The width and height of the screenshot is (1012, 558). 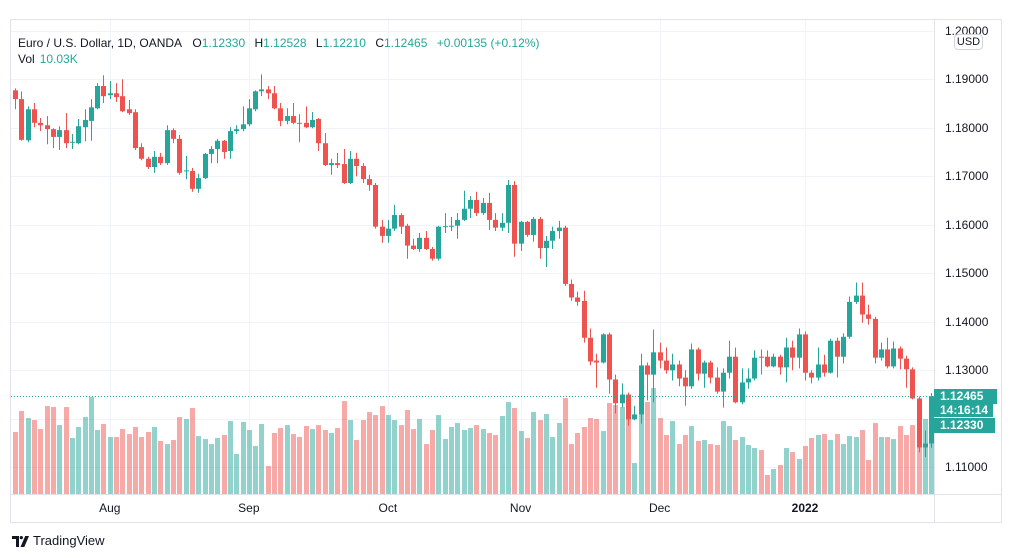 I want to click on time-tick-label: Oct, so click(x=388, y=508).